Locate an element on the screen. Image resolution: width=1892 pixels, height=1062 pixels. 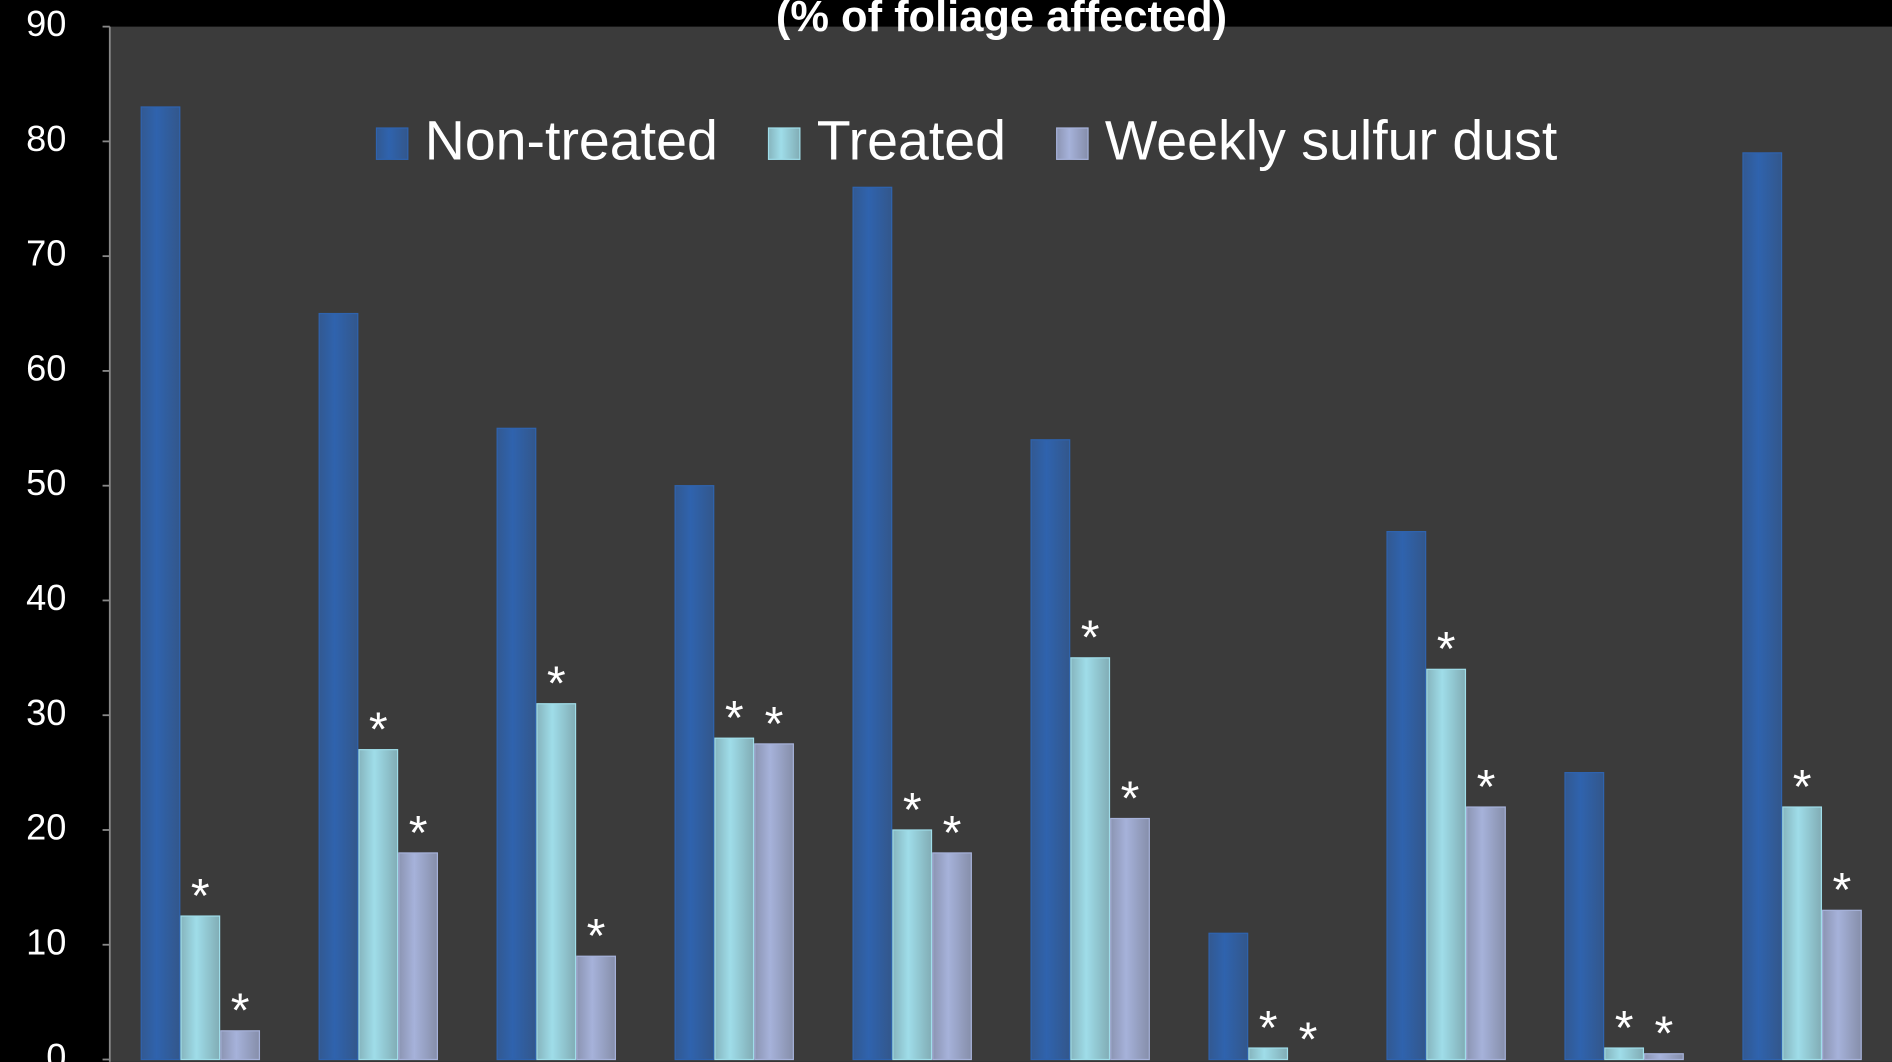
y-tick-label: 60 is located at coordinates (46, 367).